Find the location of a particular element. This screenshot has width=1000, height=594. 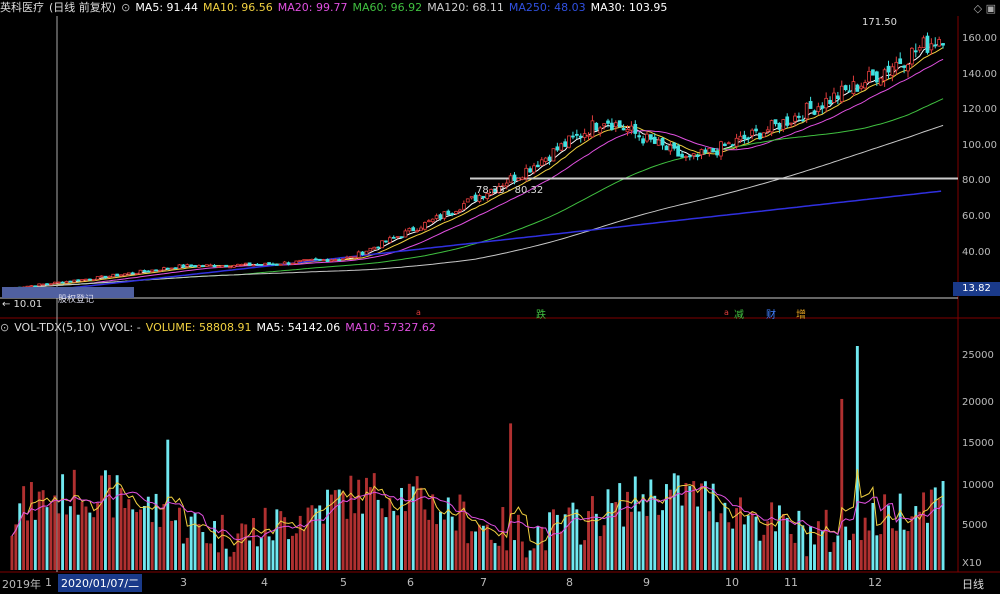

vol-ma5-value: MA5: 54142.06 is located at coordinates (298, 327).